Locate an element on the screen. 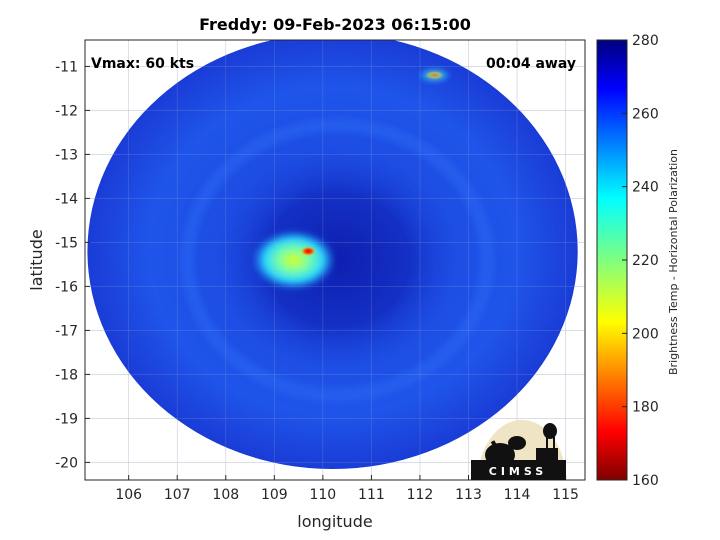 The image size is (720, 540). eye-region is located at coordinates (337, 260).